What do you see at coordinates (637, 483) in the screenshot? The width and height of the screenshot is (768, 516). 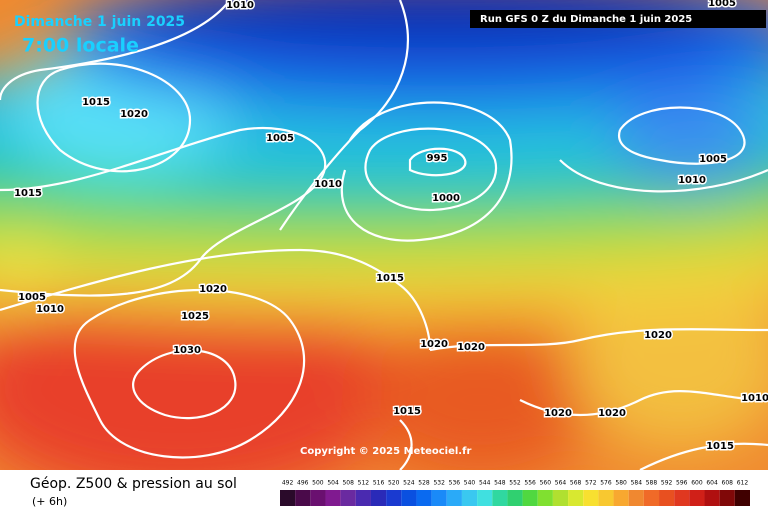 I see `legend-label: 584` at bounding box center [637, 483].